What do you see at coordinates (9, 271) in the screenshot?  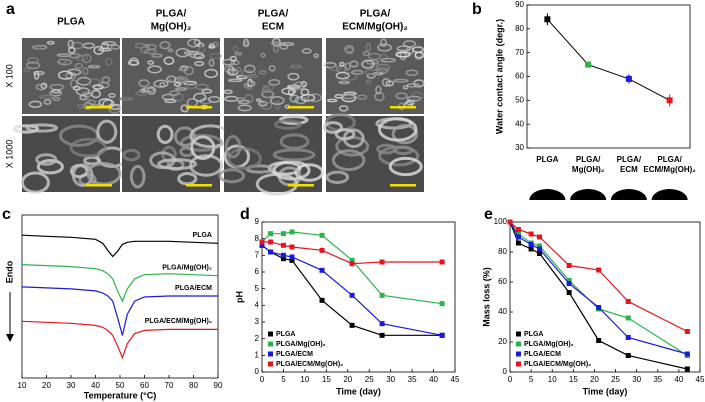 I see `y-axis-label: Endo` at bounding box center [9, 271].